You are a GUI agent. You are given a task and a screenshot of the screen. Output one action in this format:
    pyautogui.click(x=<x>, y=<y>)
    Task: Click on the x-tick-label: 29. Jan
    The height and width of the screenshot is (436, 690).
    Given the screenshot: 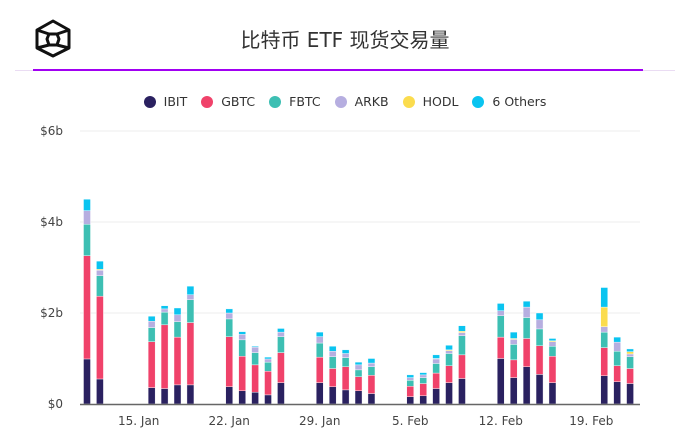 What is the action you would take?
    pyautogui.click(x=319, y=421)
    